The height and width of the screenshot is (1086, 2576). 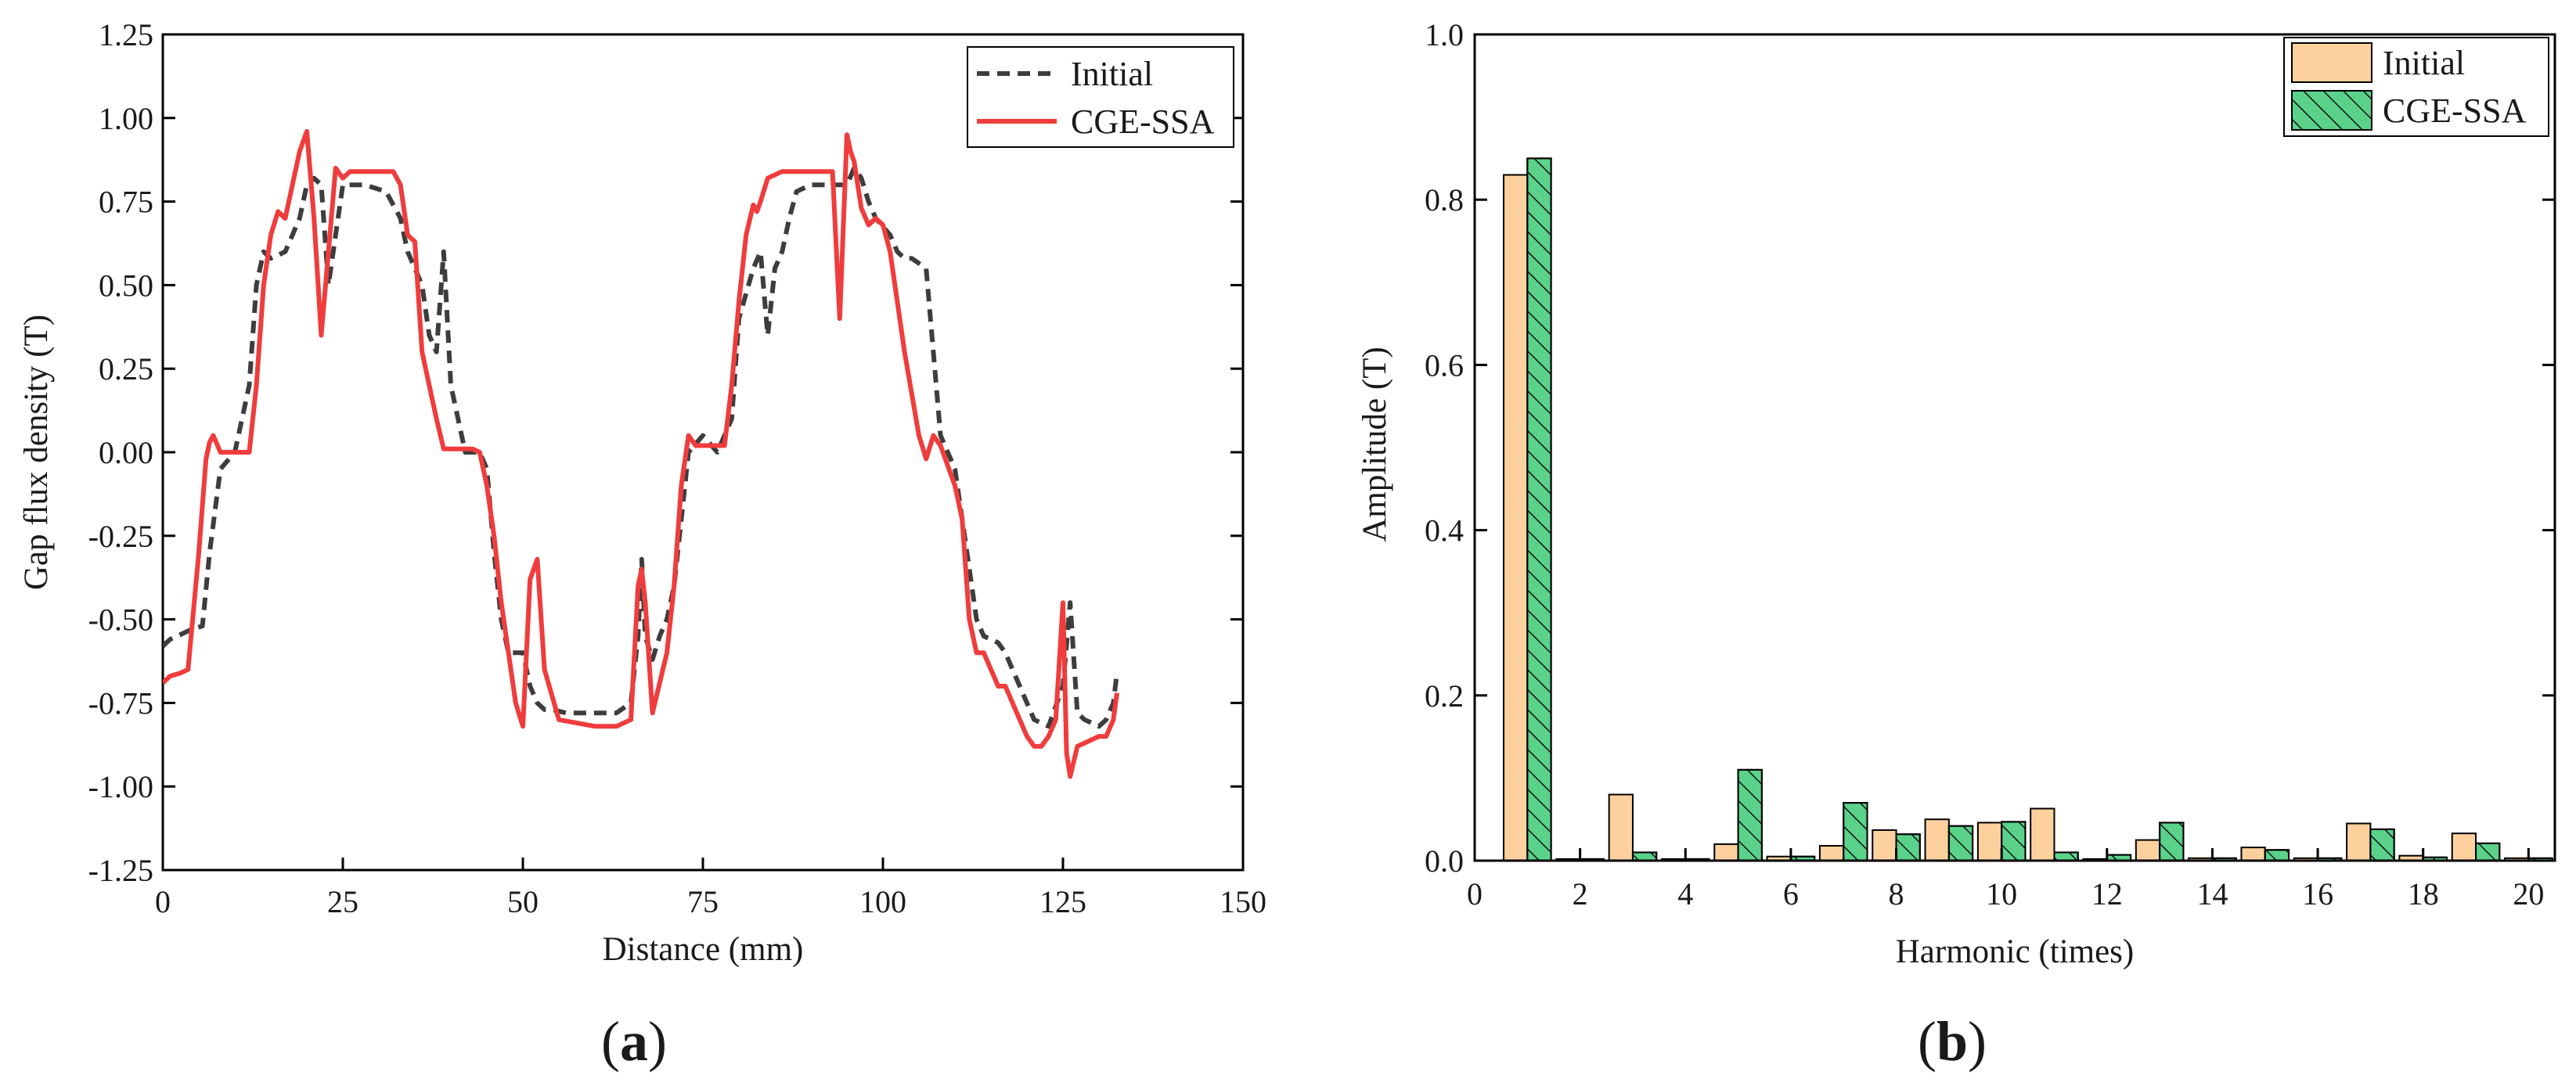 I want to click on panel-a-label: (a), so click(x=634, y=1041).